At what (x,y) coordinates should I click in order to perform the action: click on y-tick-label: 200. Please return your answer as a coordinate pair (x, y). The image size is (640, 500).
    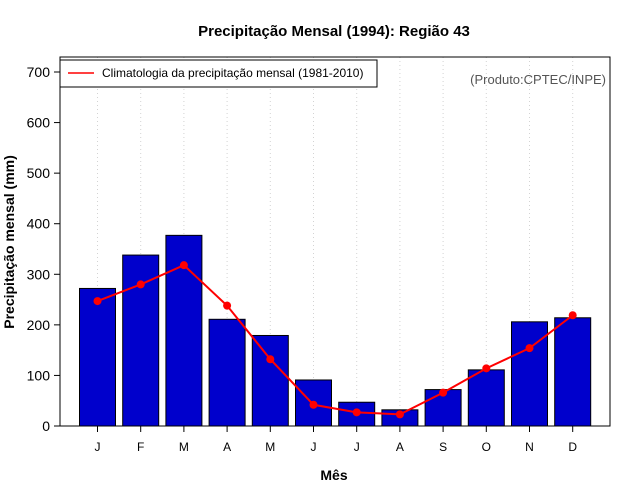
    Looking at the image, I should click on (39, 325).